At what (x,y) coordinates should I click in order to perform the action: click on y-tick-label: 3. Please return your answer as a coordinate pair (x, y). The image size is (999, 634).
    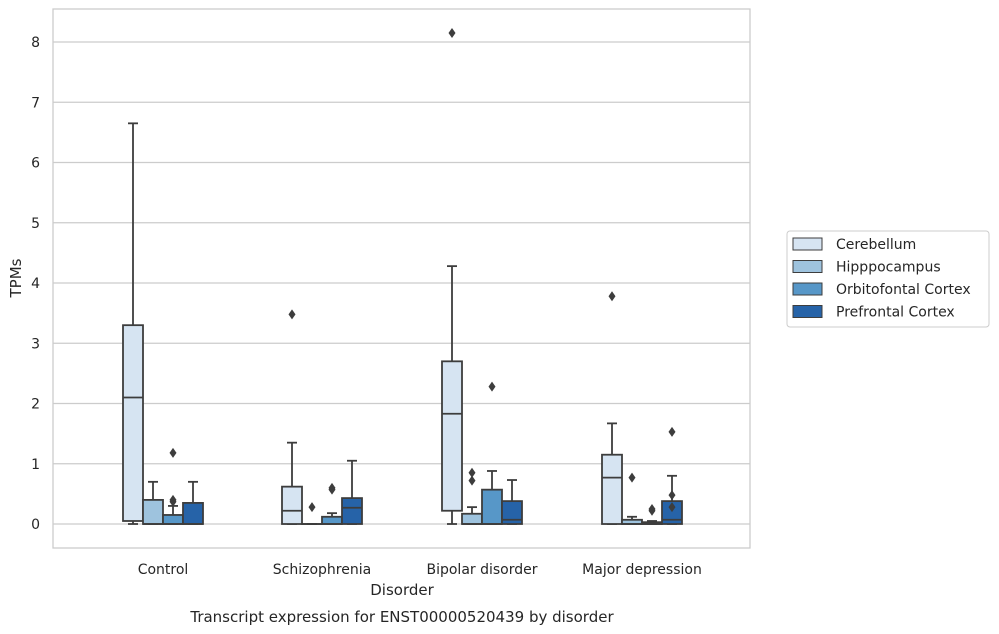
    Looking at the image, I should click on (35, 344).